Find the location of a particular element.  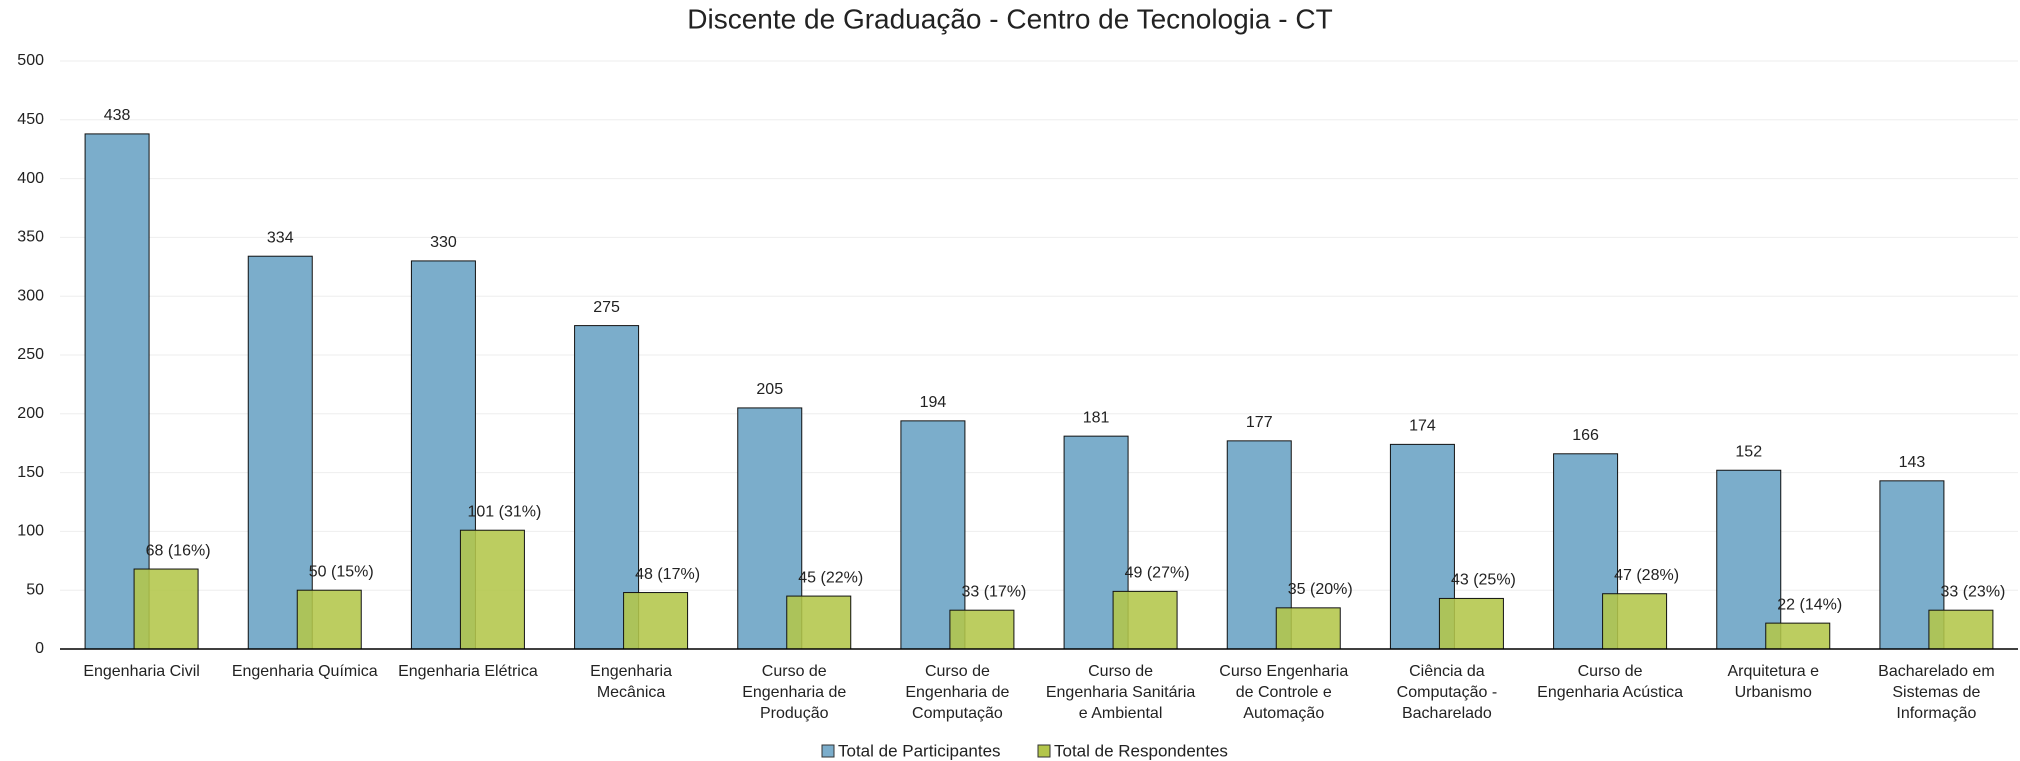

y-tick-label: 150 is located at coordinates (30, 472).